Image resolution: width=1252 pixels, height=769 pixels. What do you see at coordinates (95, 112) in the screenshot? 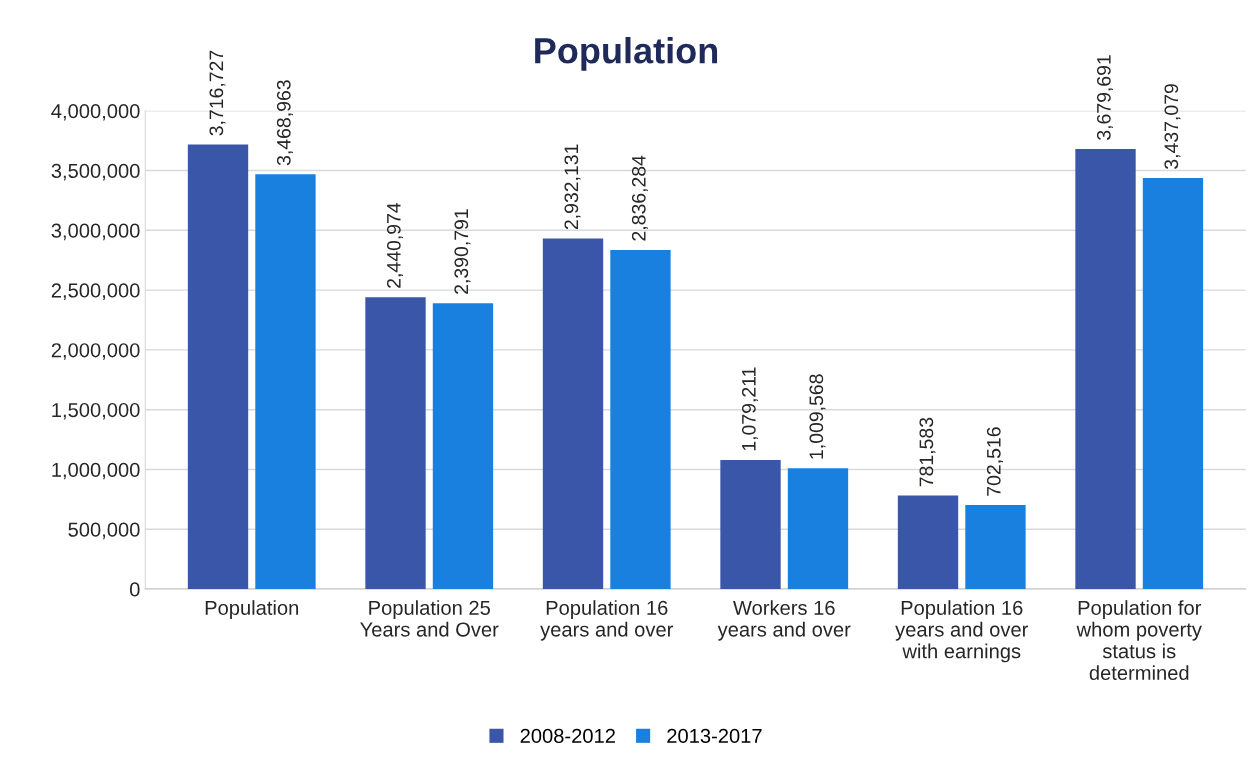
I see `y-tick-label: 4,000,000` at bounding box center [95, 112].